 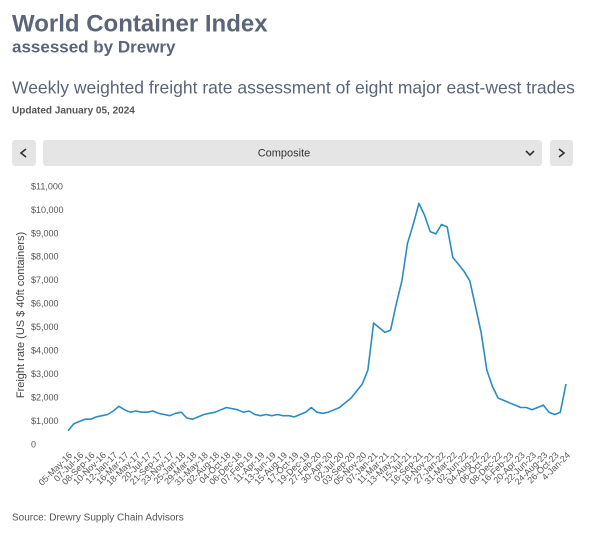 What do you see at coordinates (21, 315) in the screenshot?
I see `y-axis-label: Freight rate (US $ 40ft containers)` at bounding box center [21, 315].